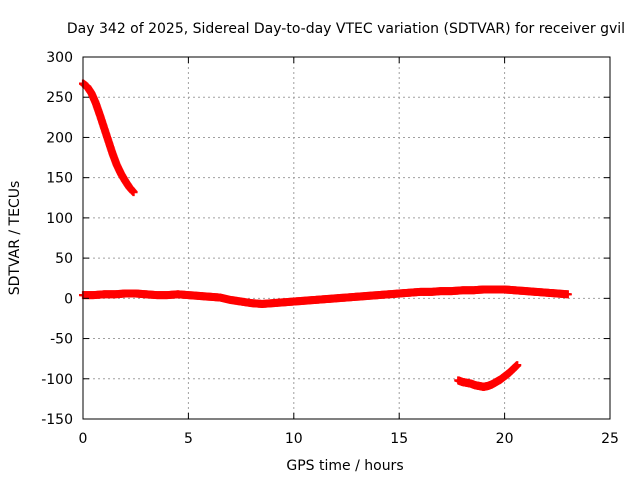 The width and height of the screenshot is (640, 480). I want to click on y-tick-labels: -150 -100 -50 0 50 100 150 200 250 300, so click(57, 239).